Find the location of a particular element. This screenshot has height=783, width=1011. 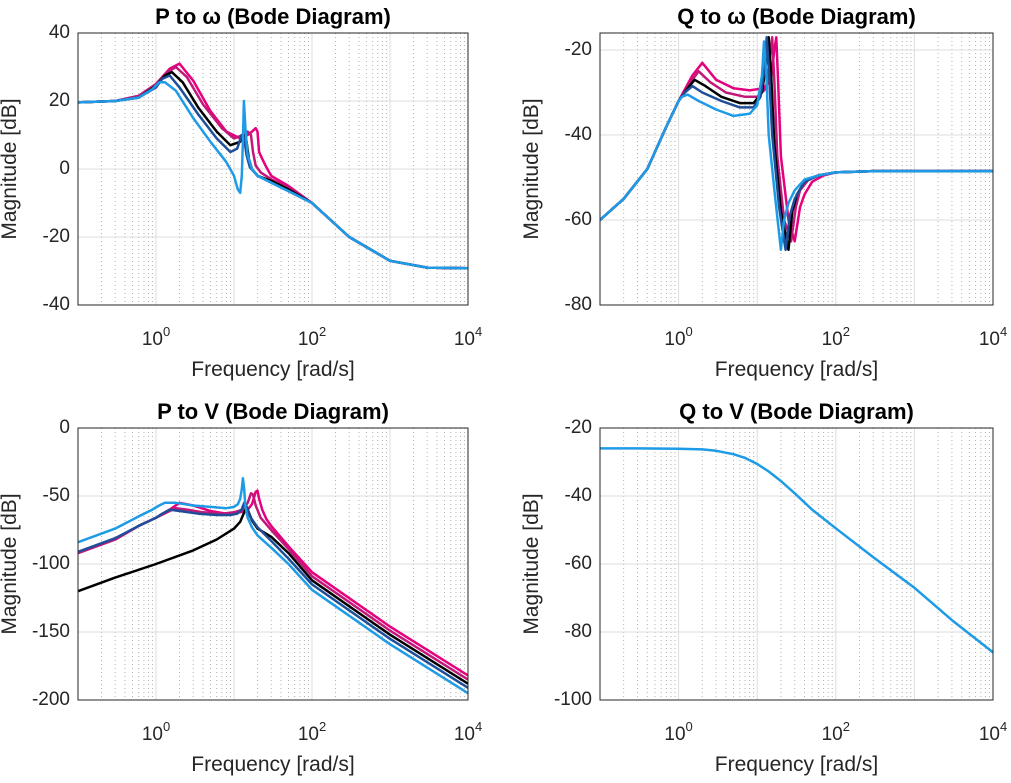

y-tick-label: 40 is located at coordinates (59, 32).